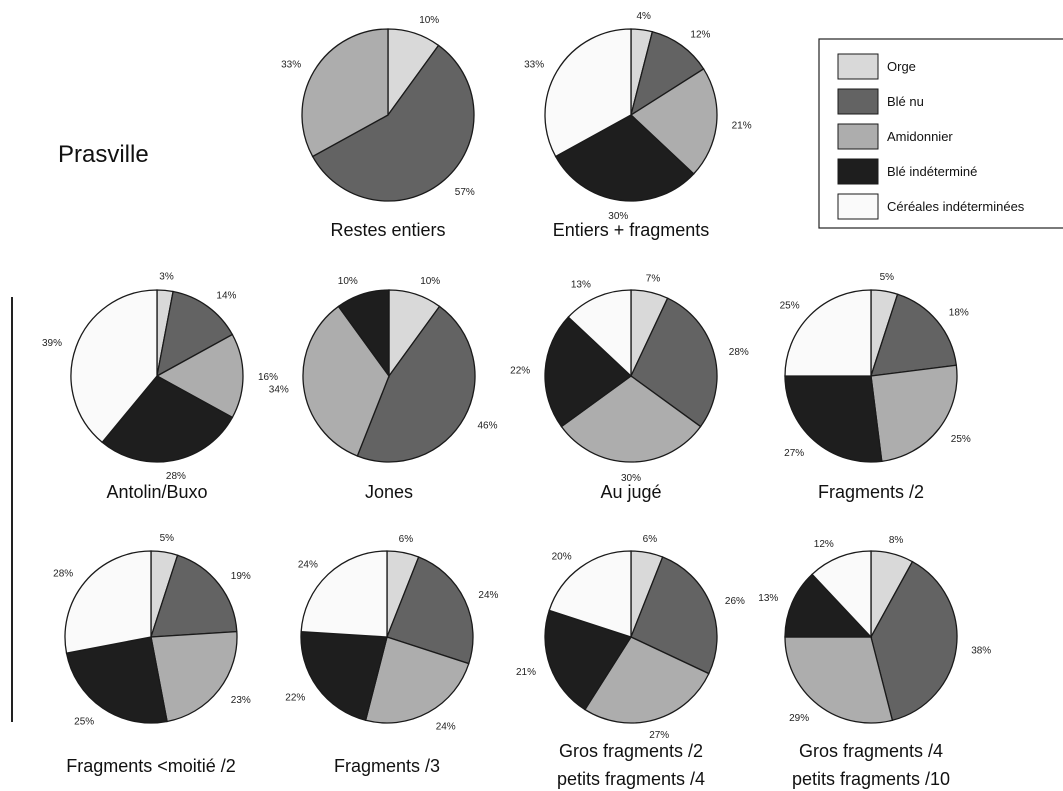  What do you see at coordinates (226, 295) in the screenshot?
I see `slice-percent-label: 14%` at bounding box center [226, 295].